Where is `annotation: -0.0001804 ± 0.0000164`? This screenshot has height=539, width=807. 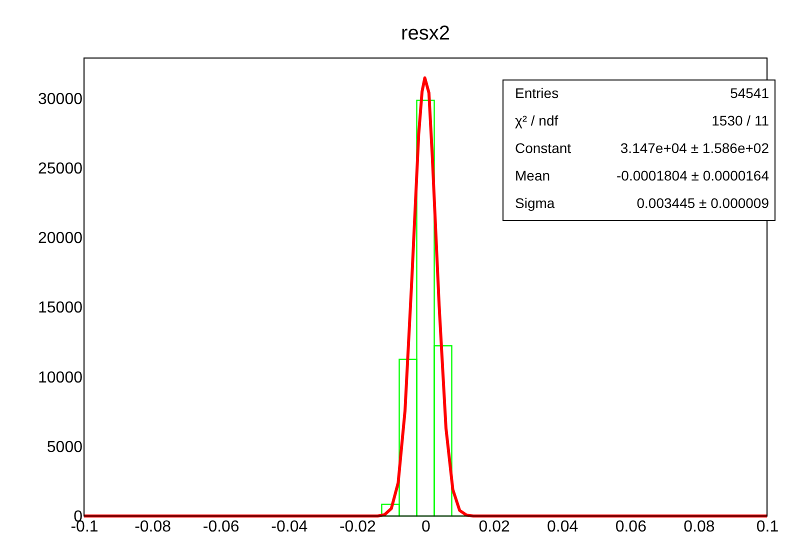 annotation: -0.0001804 ± 0.0000164 is located at coordinates (693, 176).